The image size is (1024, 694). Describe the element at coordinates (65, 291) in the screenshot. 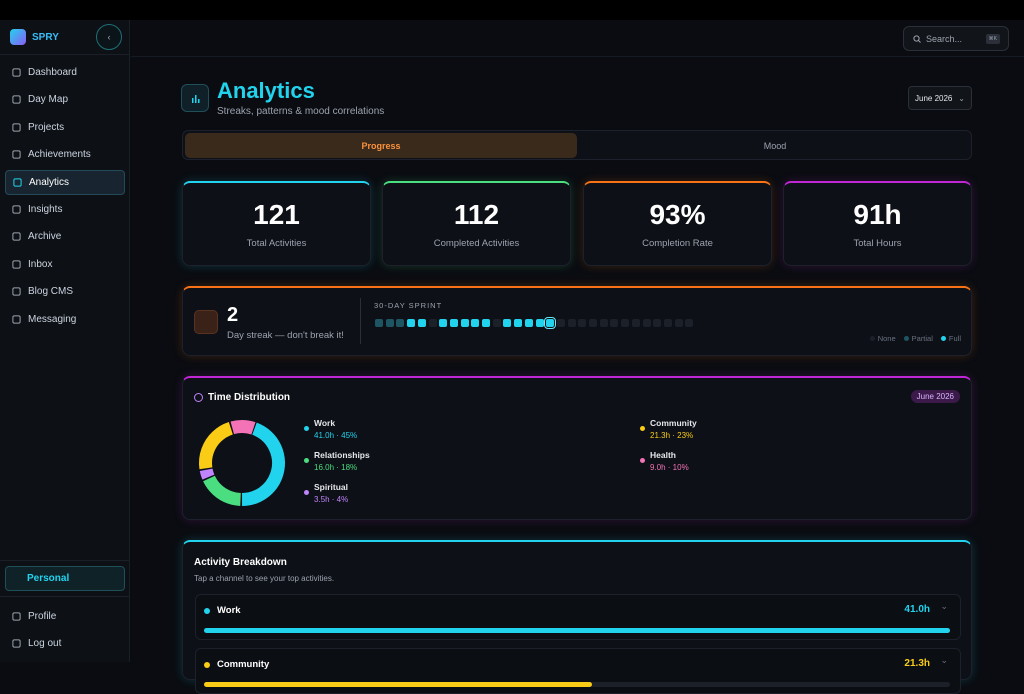

I see `nav-item: Blog CMS` at that location.